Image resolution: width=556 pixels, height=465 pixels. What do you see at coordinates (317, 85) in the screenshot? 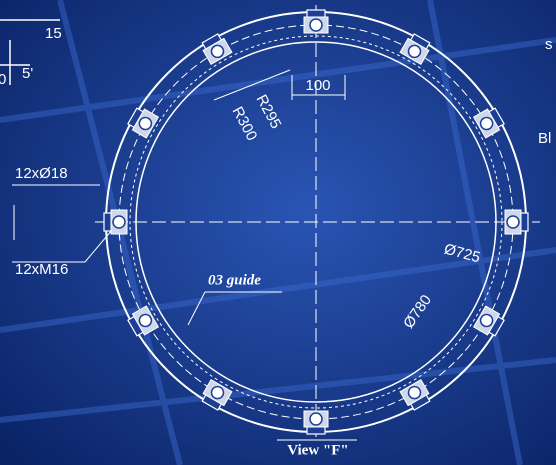
I see `dimension-label: 100` at bounding box center [317, 85].